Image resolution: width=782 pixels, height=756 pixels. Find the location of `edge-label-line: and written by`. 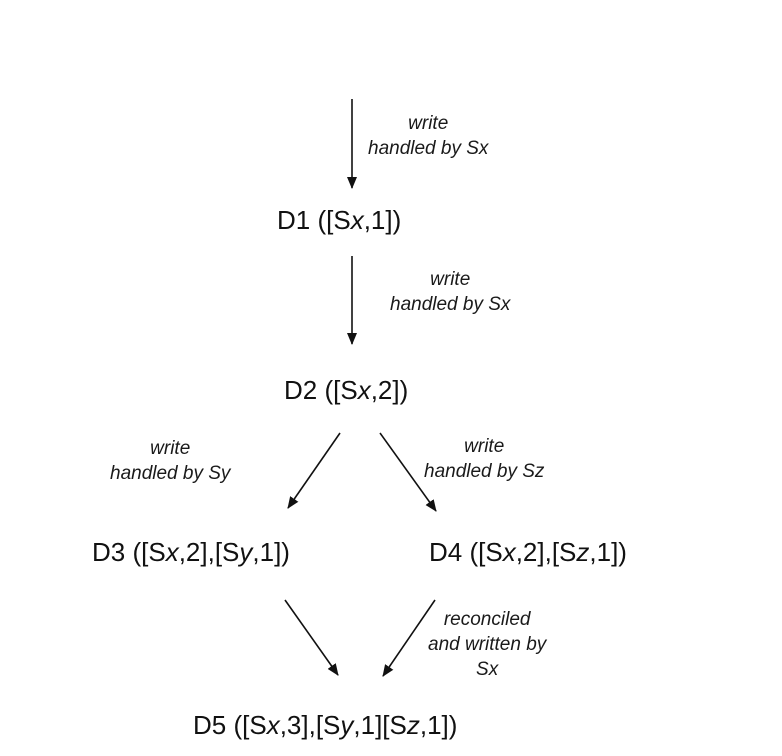

edge-label-line: and written by is located at coordinates (487, 644).